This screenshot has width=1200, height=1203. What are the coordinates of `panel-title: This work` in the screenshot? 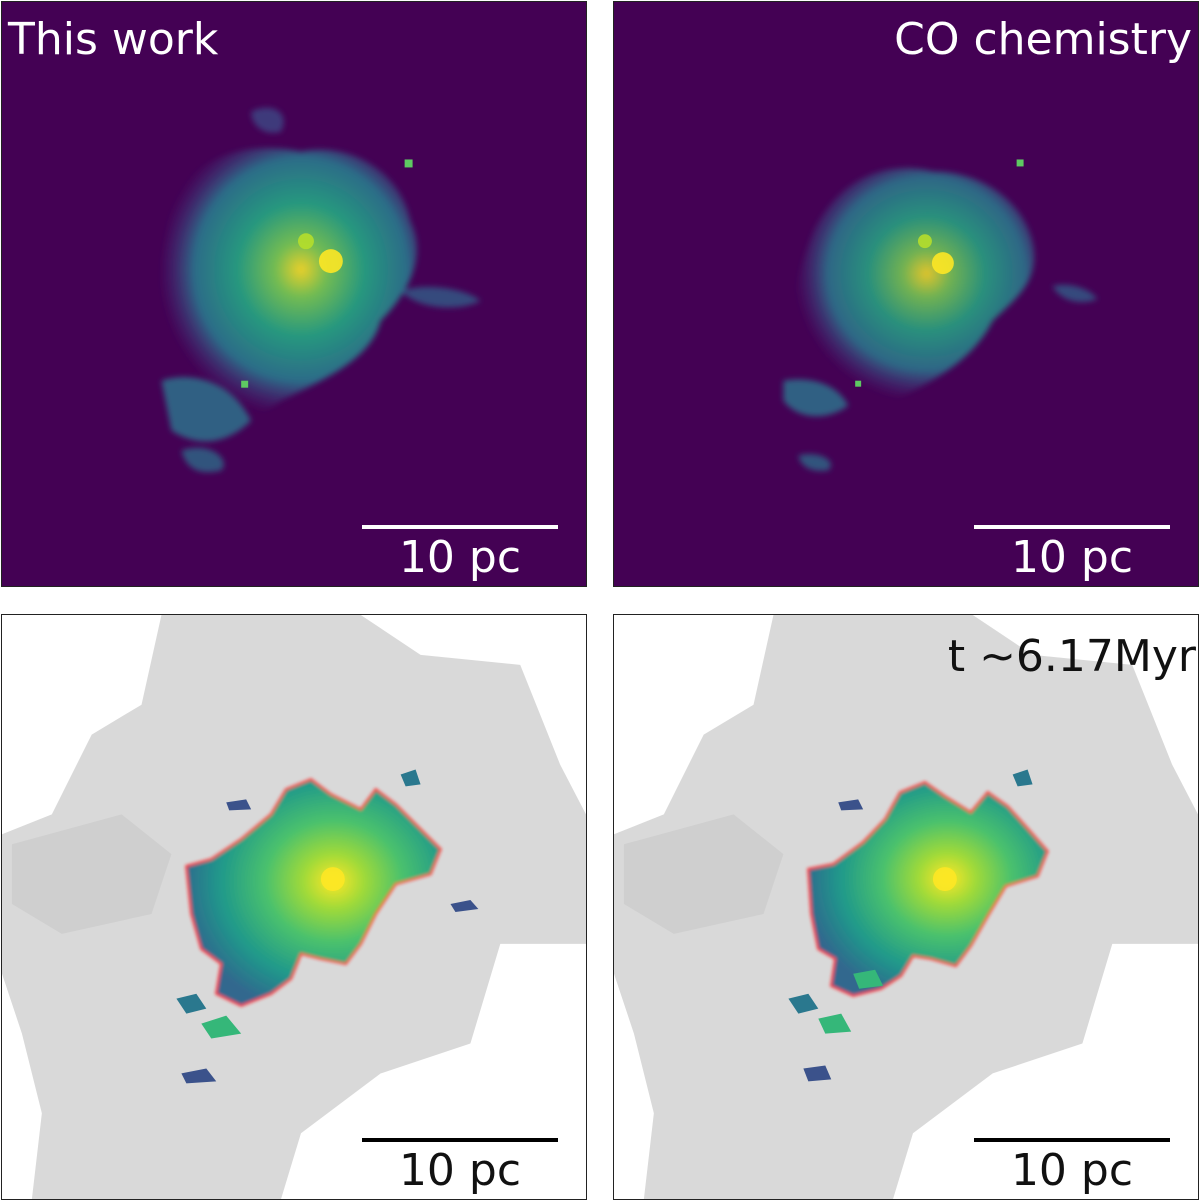 It's located at (113, 39).